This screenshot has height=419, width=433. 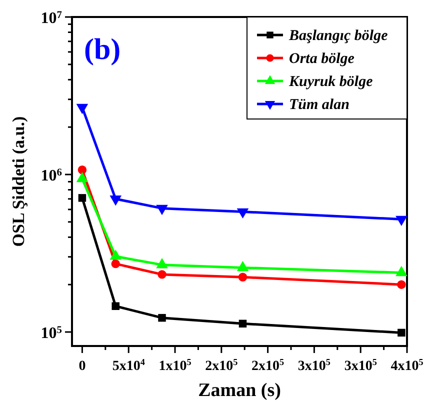 What do you see at coordinates (319, 105) in the screenshot?
I see `legend-label: Tüm alan` at bounding box center [319, 105].